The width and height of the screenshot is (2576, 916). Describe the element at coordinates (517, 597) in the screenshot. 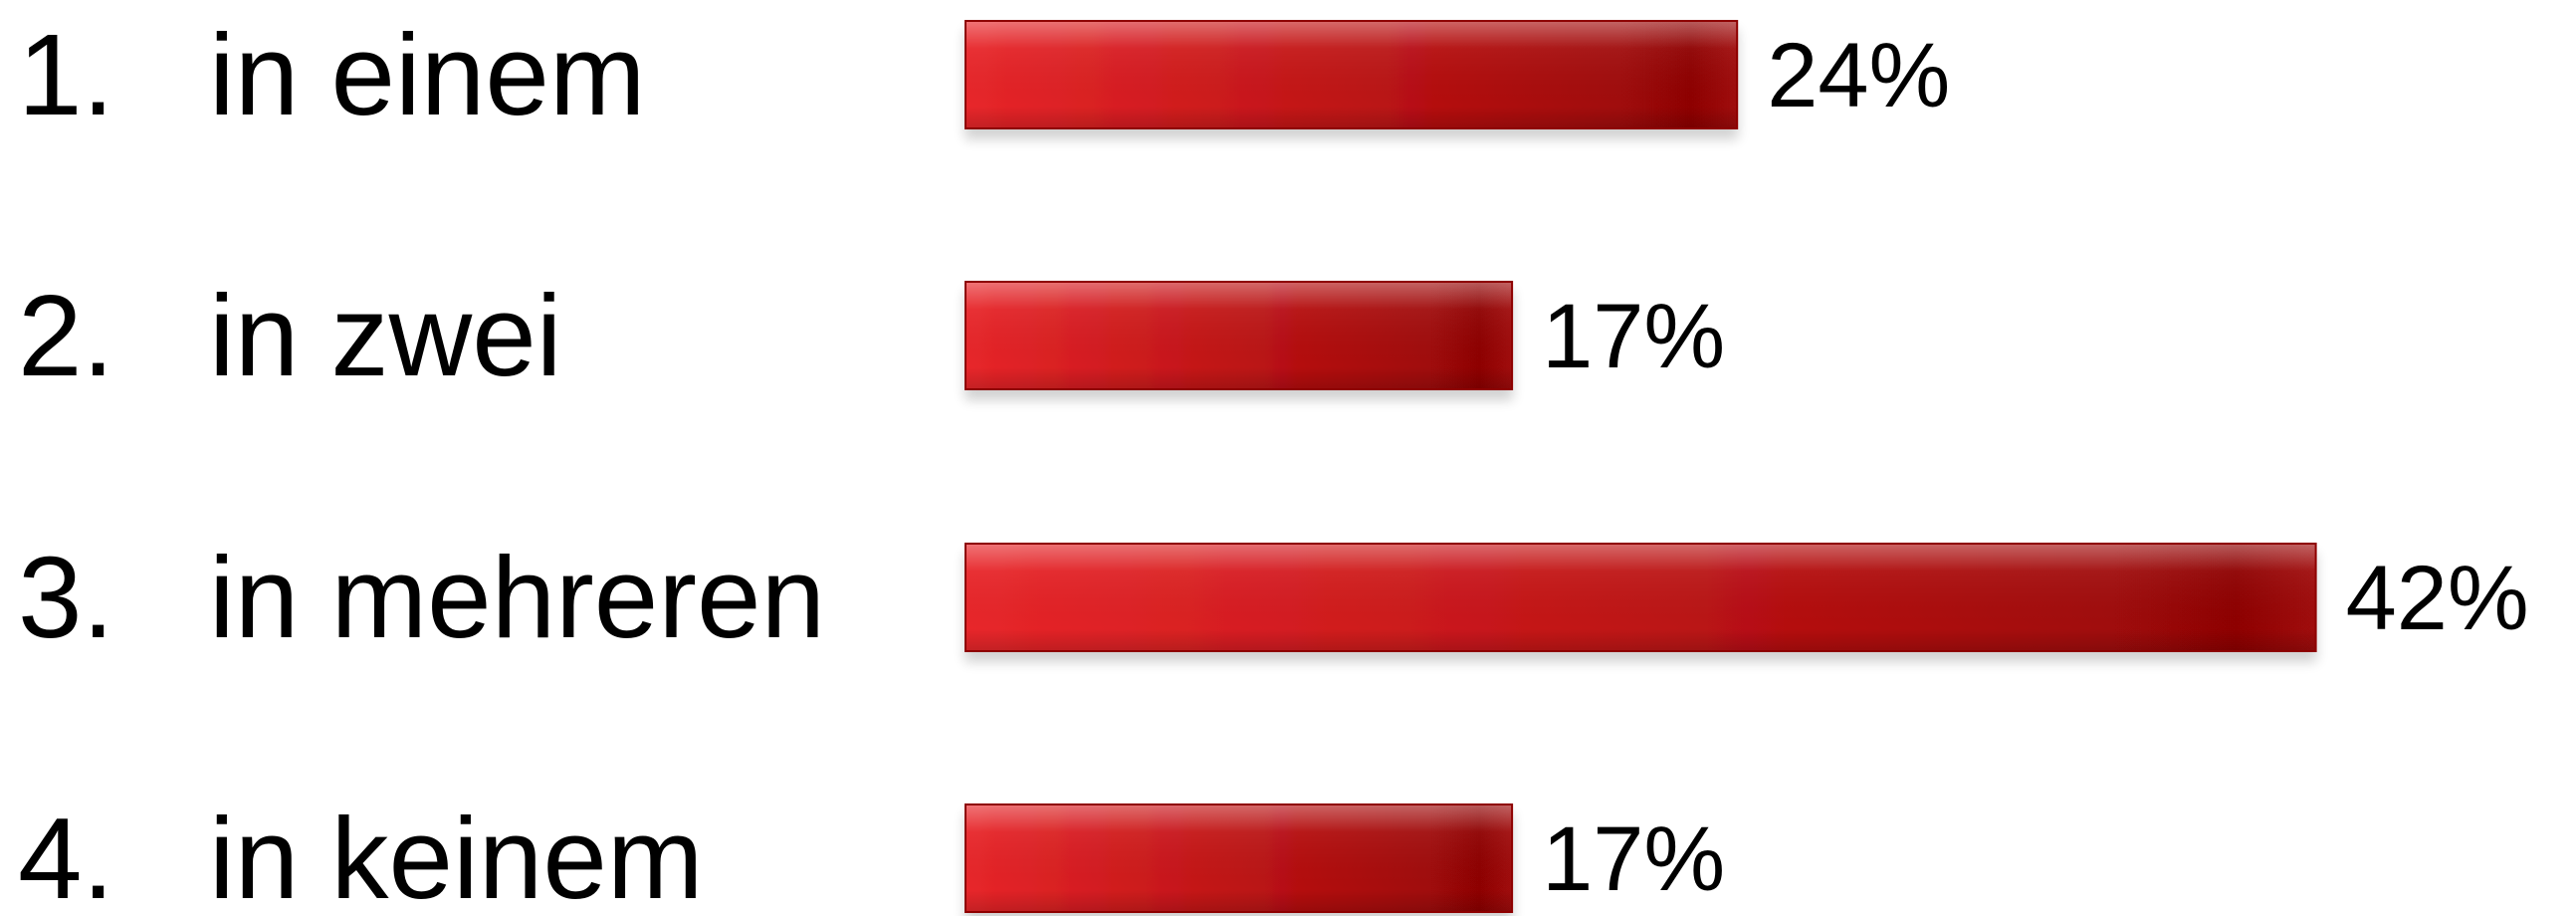

I see `category-label: in mehreren` at that location.